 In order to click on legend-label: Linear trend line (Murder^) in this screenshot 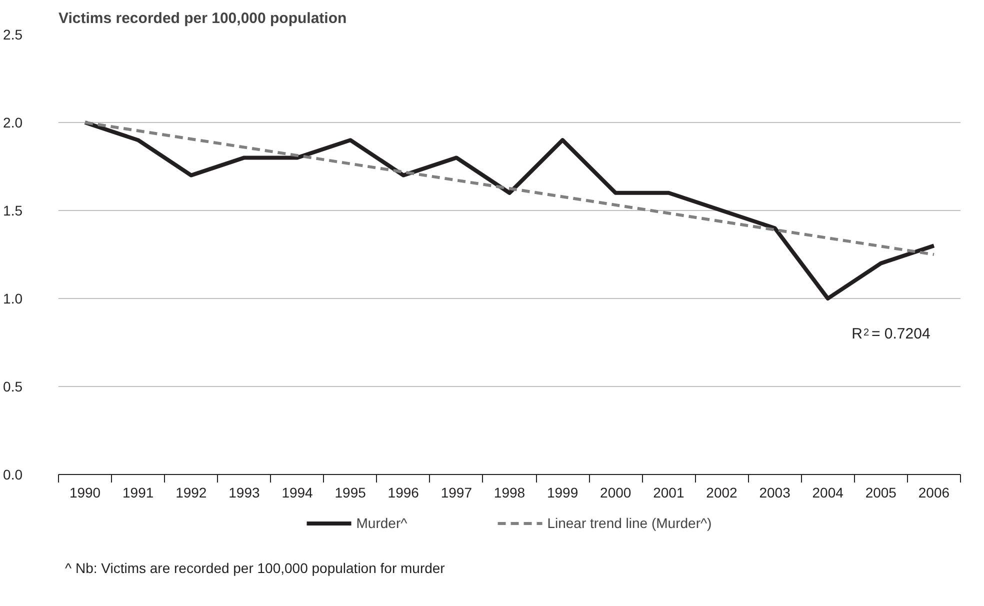, I will do `click(629, 522)`.